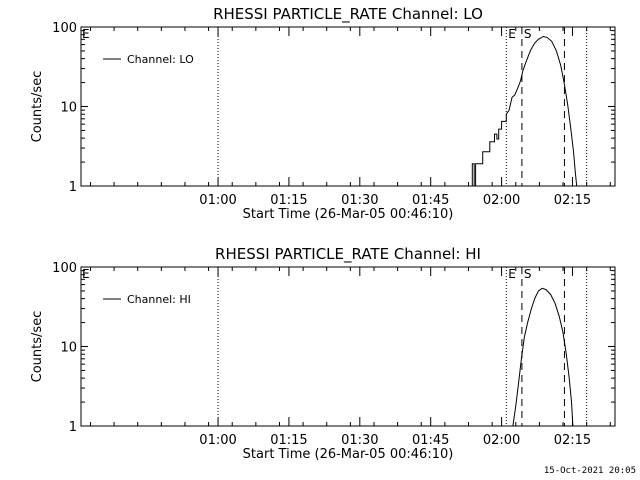 This screenshot has height=480, width=640. Describe the element at coordinates (160, 59) in the screenshot. I see `legend-label: Channel: LO` at that location.